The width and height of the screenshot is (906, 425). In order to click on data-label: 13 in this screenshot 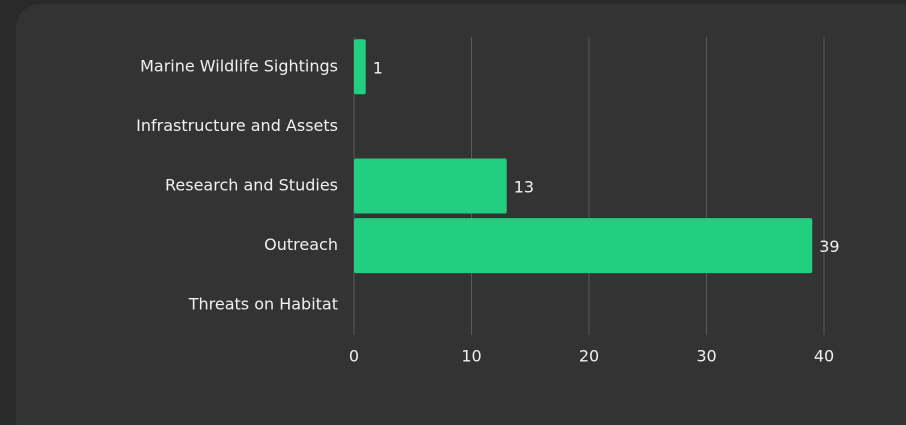, I will do `click(524, 187)`.